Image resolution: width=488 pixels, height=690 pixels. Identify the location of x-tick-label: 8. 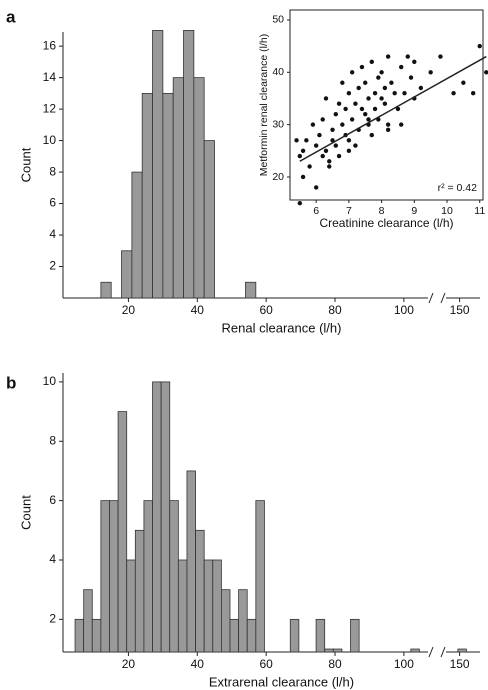
(382, 211).